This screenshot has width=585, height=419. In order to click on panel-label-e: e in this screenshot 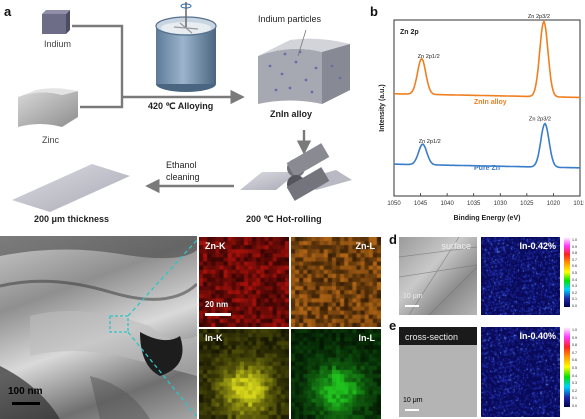, I will do `click(393, 325)`.